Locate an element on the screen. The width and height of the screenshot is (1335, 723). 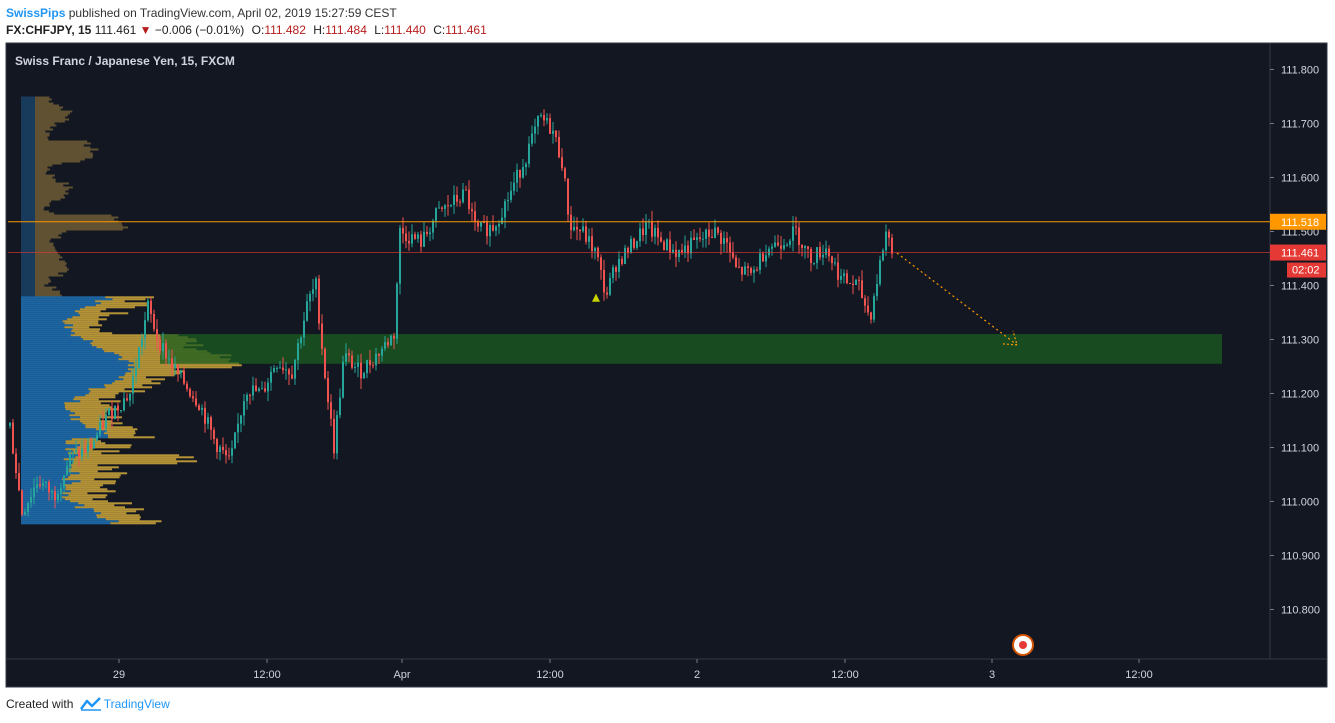
created-with-label: Created with is located at coordinates (40, 704).